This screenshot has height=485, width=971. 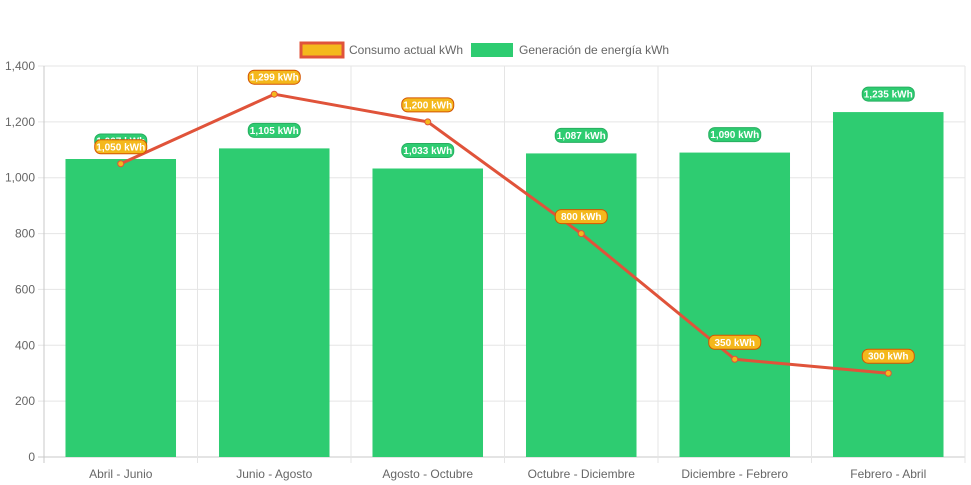 I want to click on legend-label-generacion: Generación de energía kWh, so click(x=594, y=50).